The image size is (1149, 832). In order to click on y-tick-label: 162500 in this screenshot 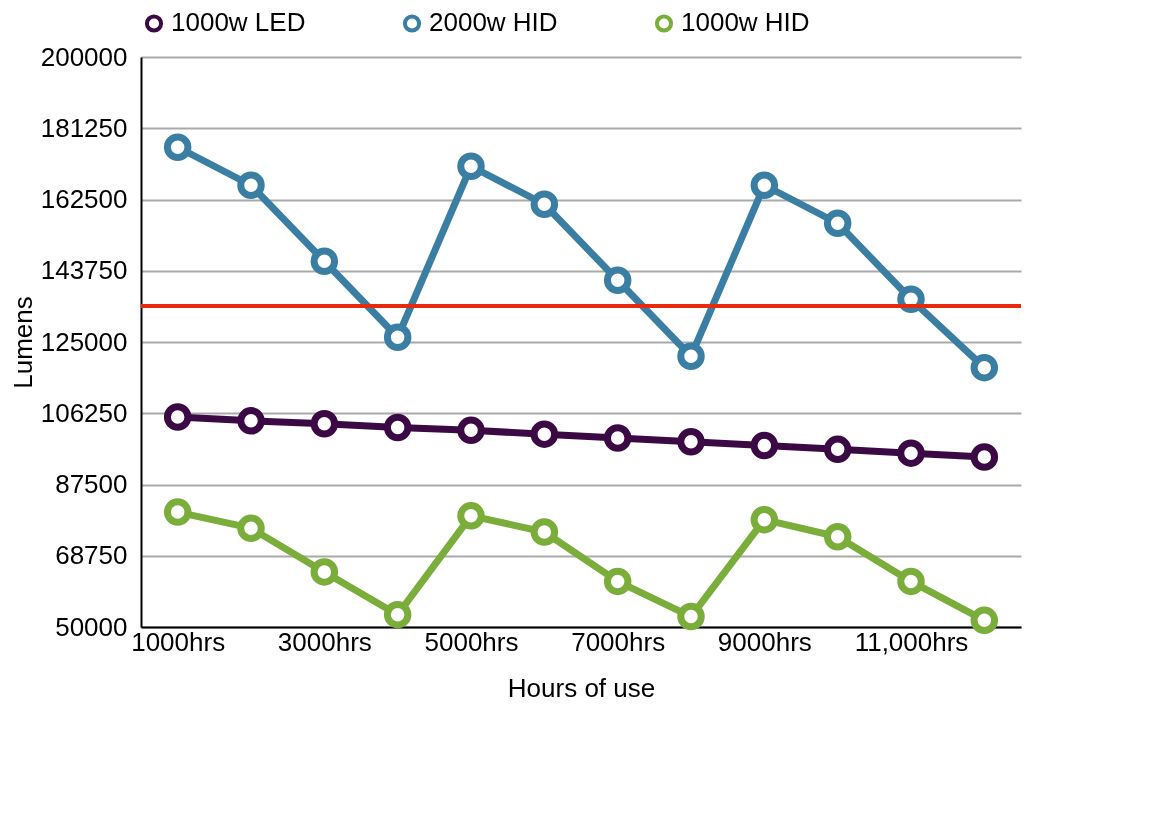, I will do `click(84, 199)`.